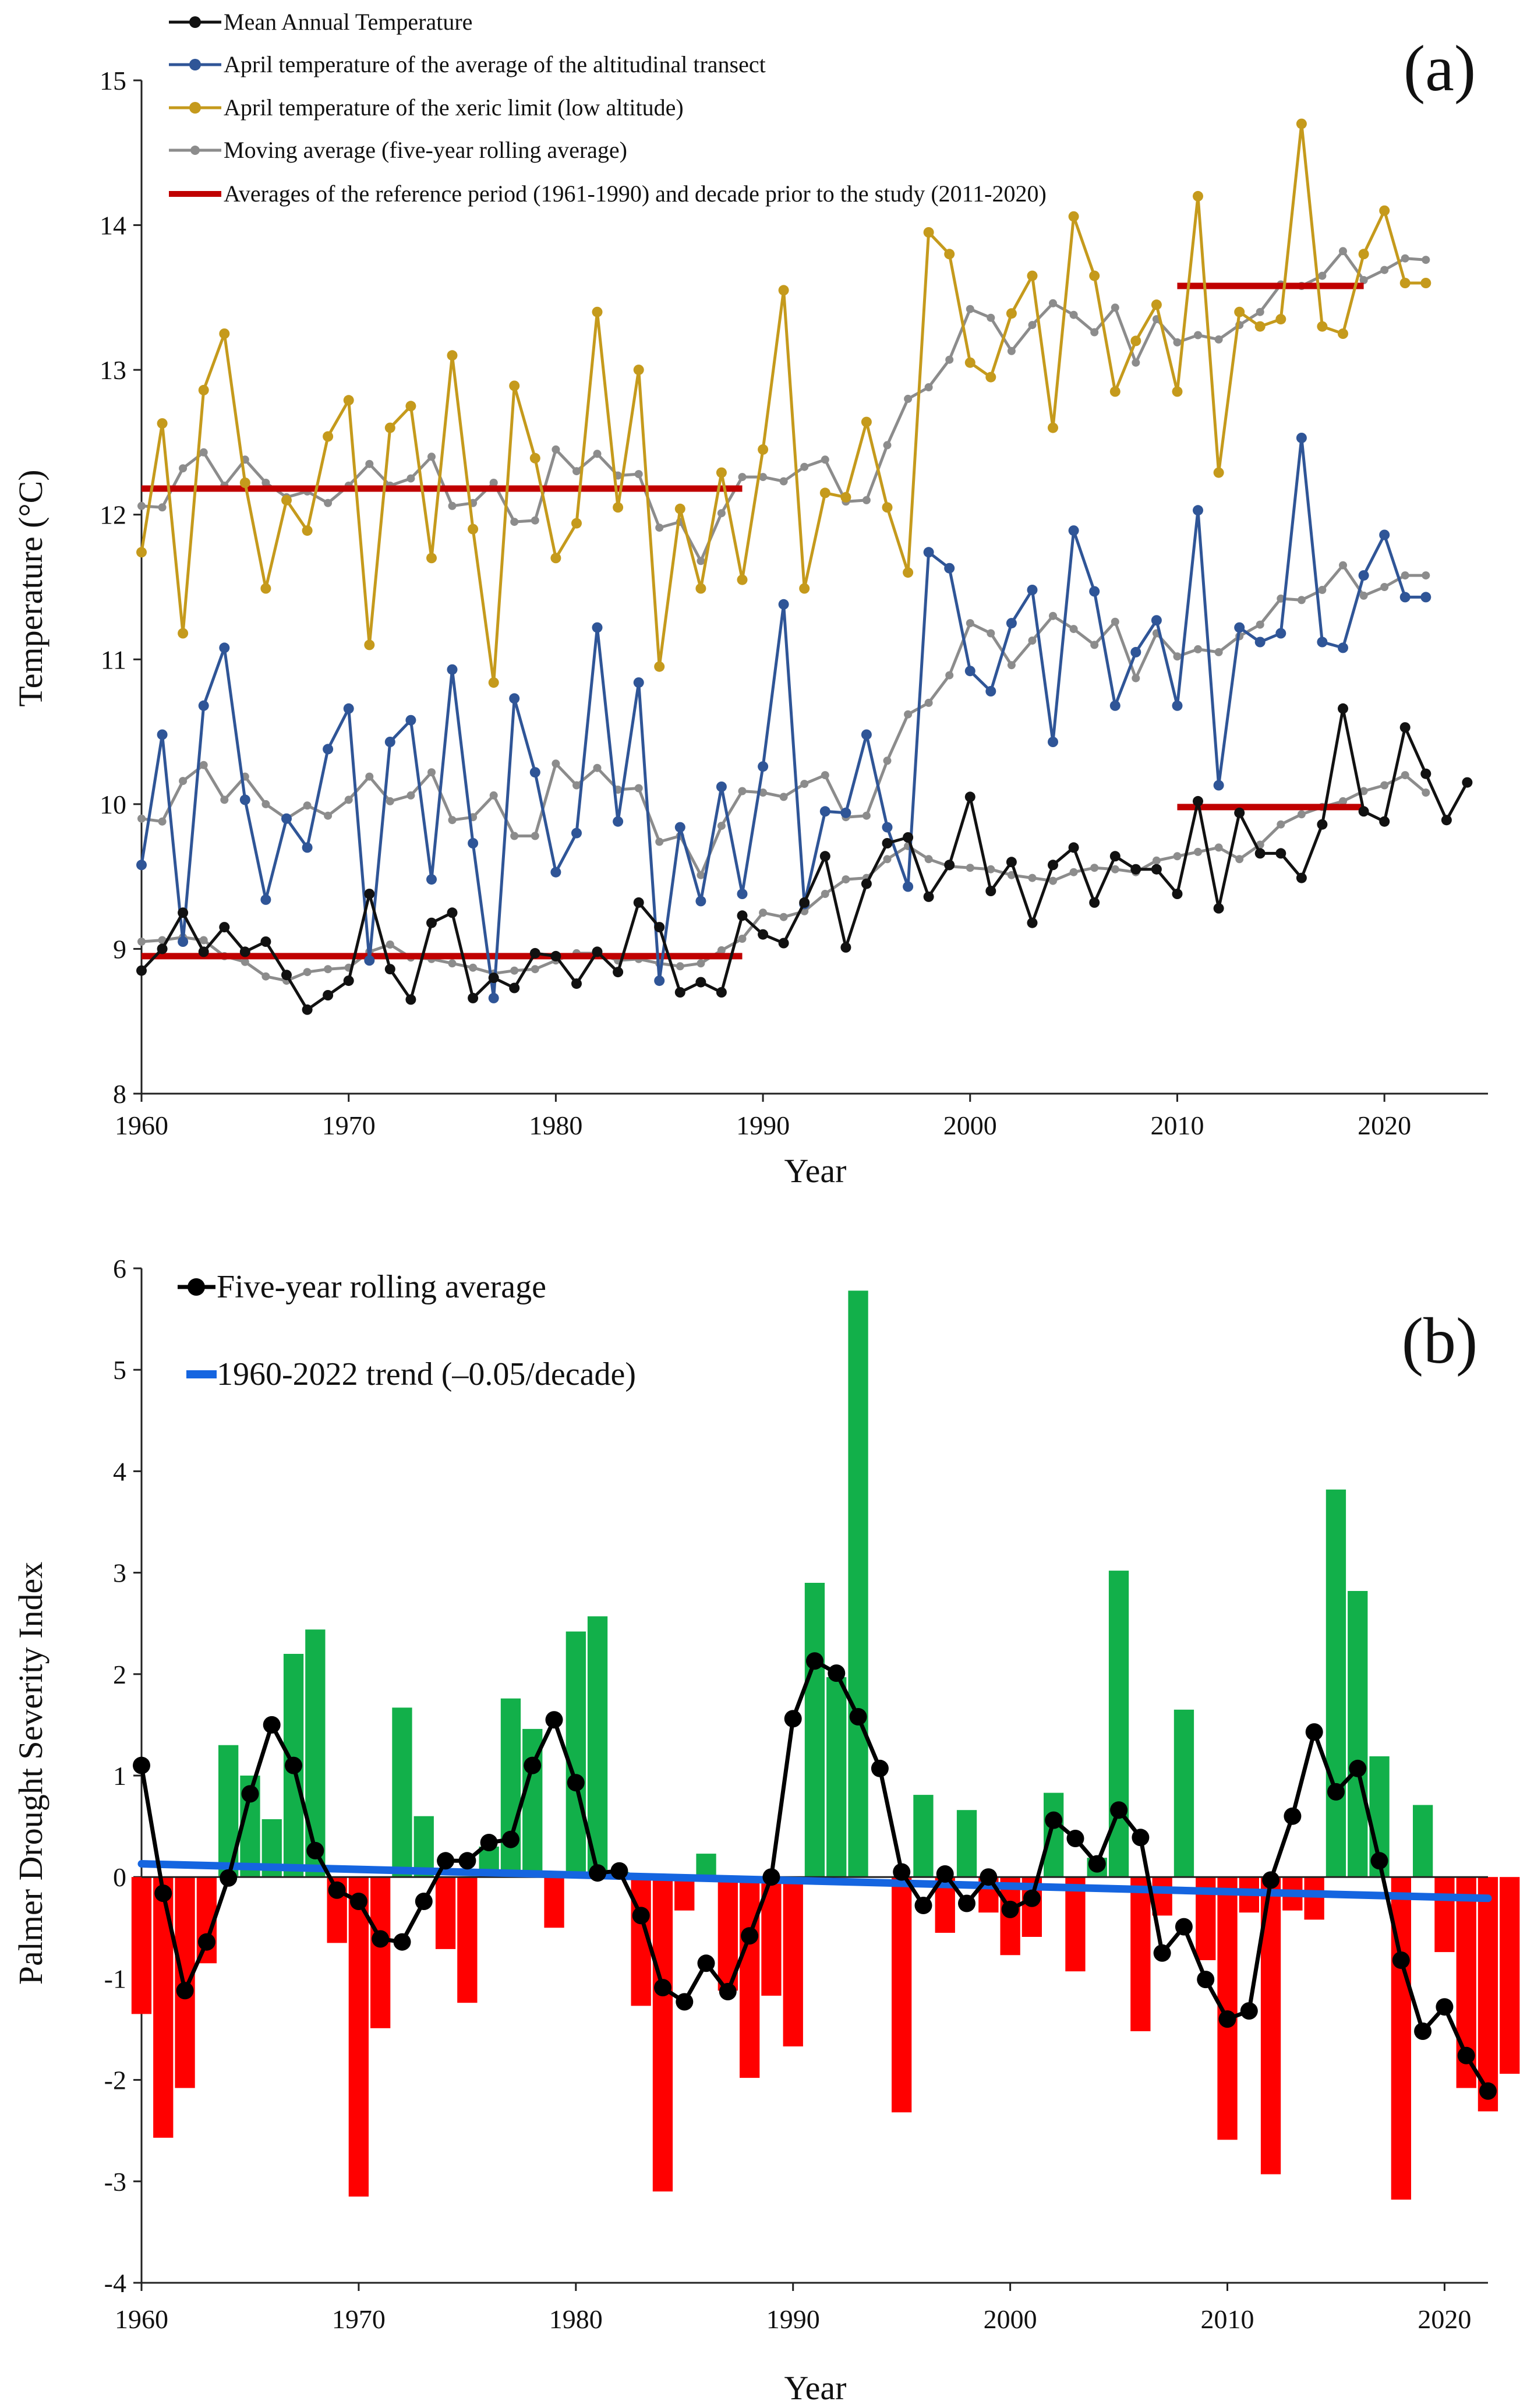  What do you see at coordinates (119, 1674) in the screenshot?
I see `panel-b-y-tick-label: 2` at bounding box center [119, 1674].